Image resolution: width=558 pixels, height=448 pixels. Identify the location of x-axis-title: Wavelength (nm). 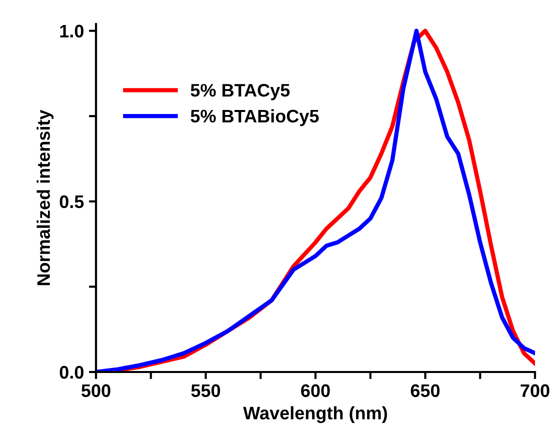
(315, 415).